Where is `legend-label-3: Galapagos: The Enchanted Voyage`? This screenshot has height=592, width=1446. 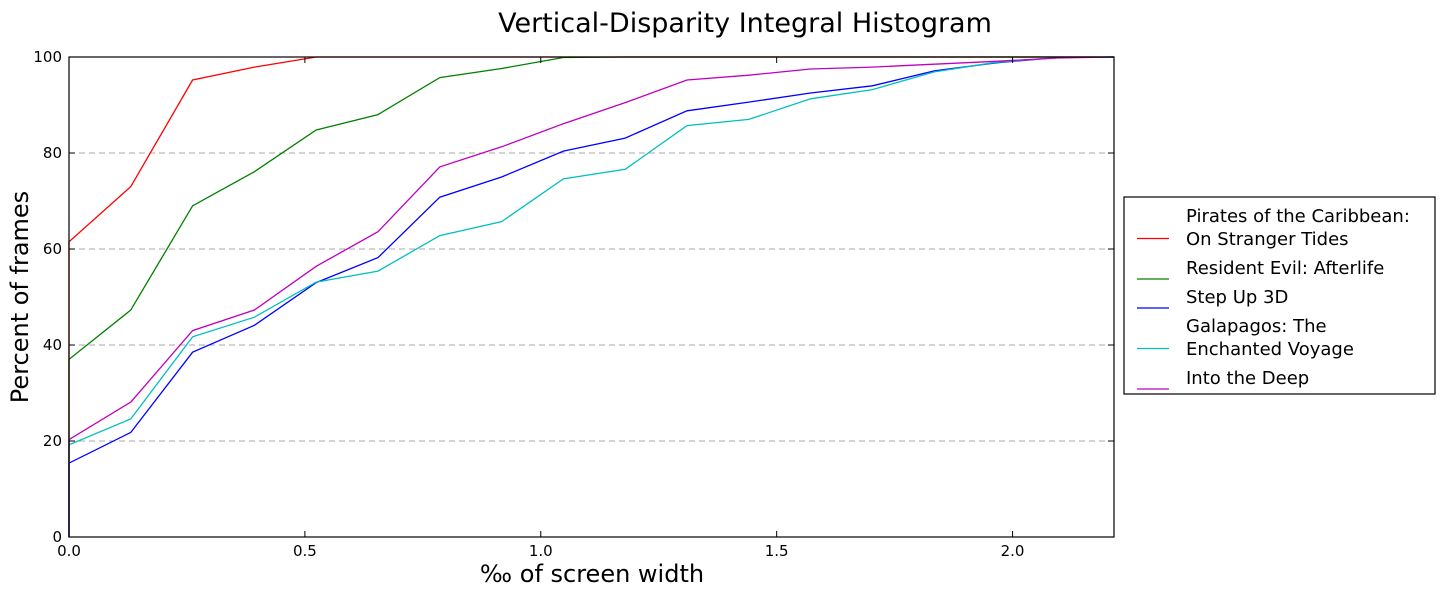 legend-label-3: Galapagos: The Enchanted Voyage is located at coordinates (1270, 338).